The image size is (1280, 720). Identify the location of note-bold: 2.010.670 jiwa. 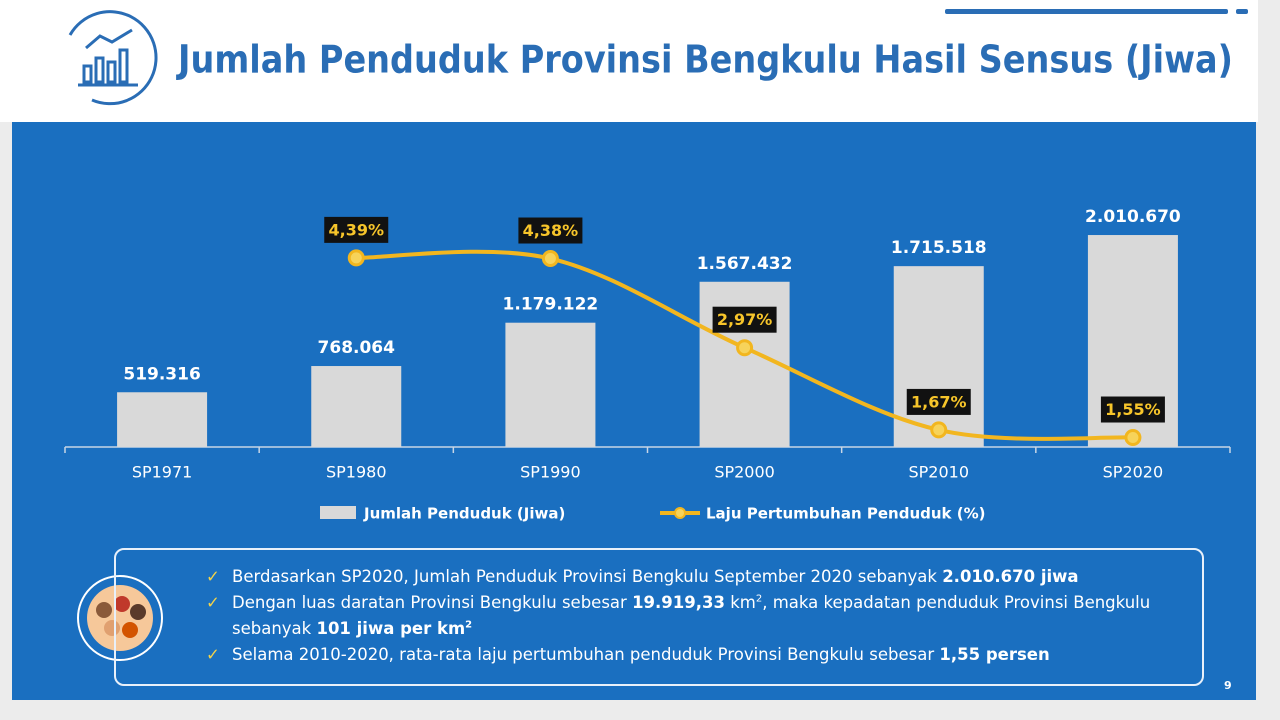
(1010, 576).